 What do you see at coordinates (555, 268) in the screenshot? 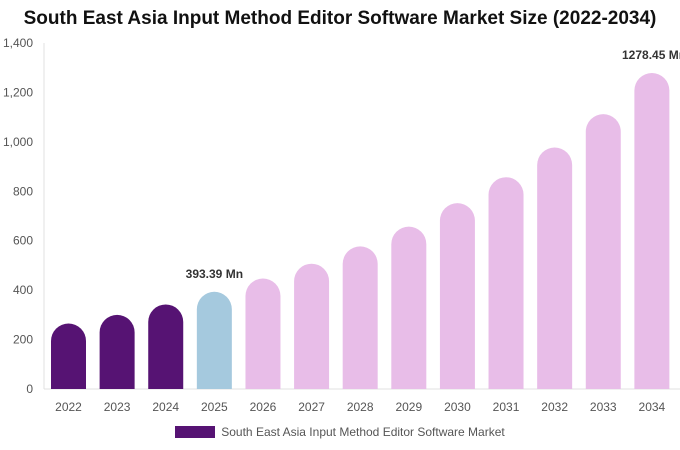
I see `bar-2032` at bounding box center [555, 268].